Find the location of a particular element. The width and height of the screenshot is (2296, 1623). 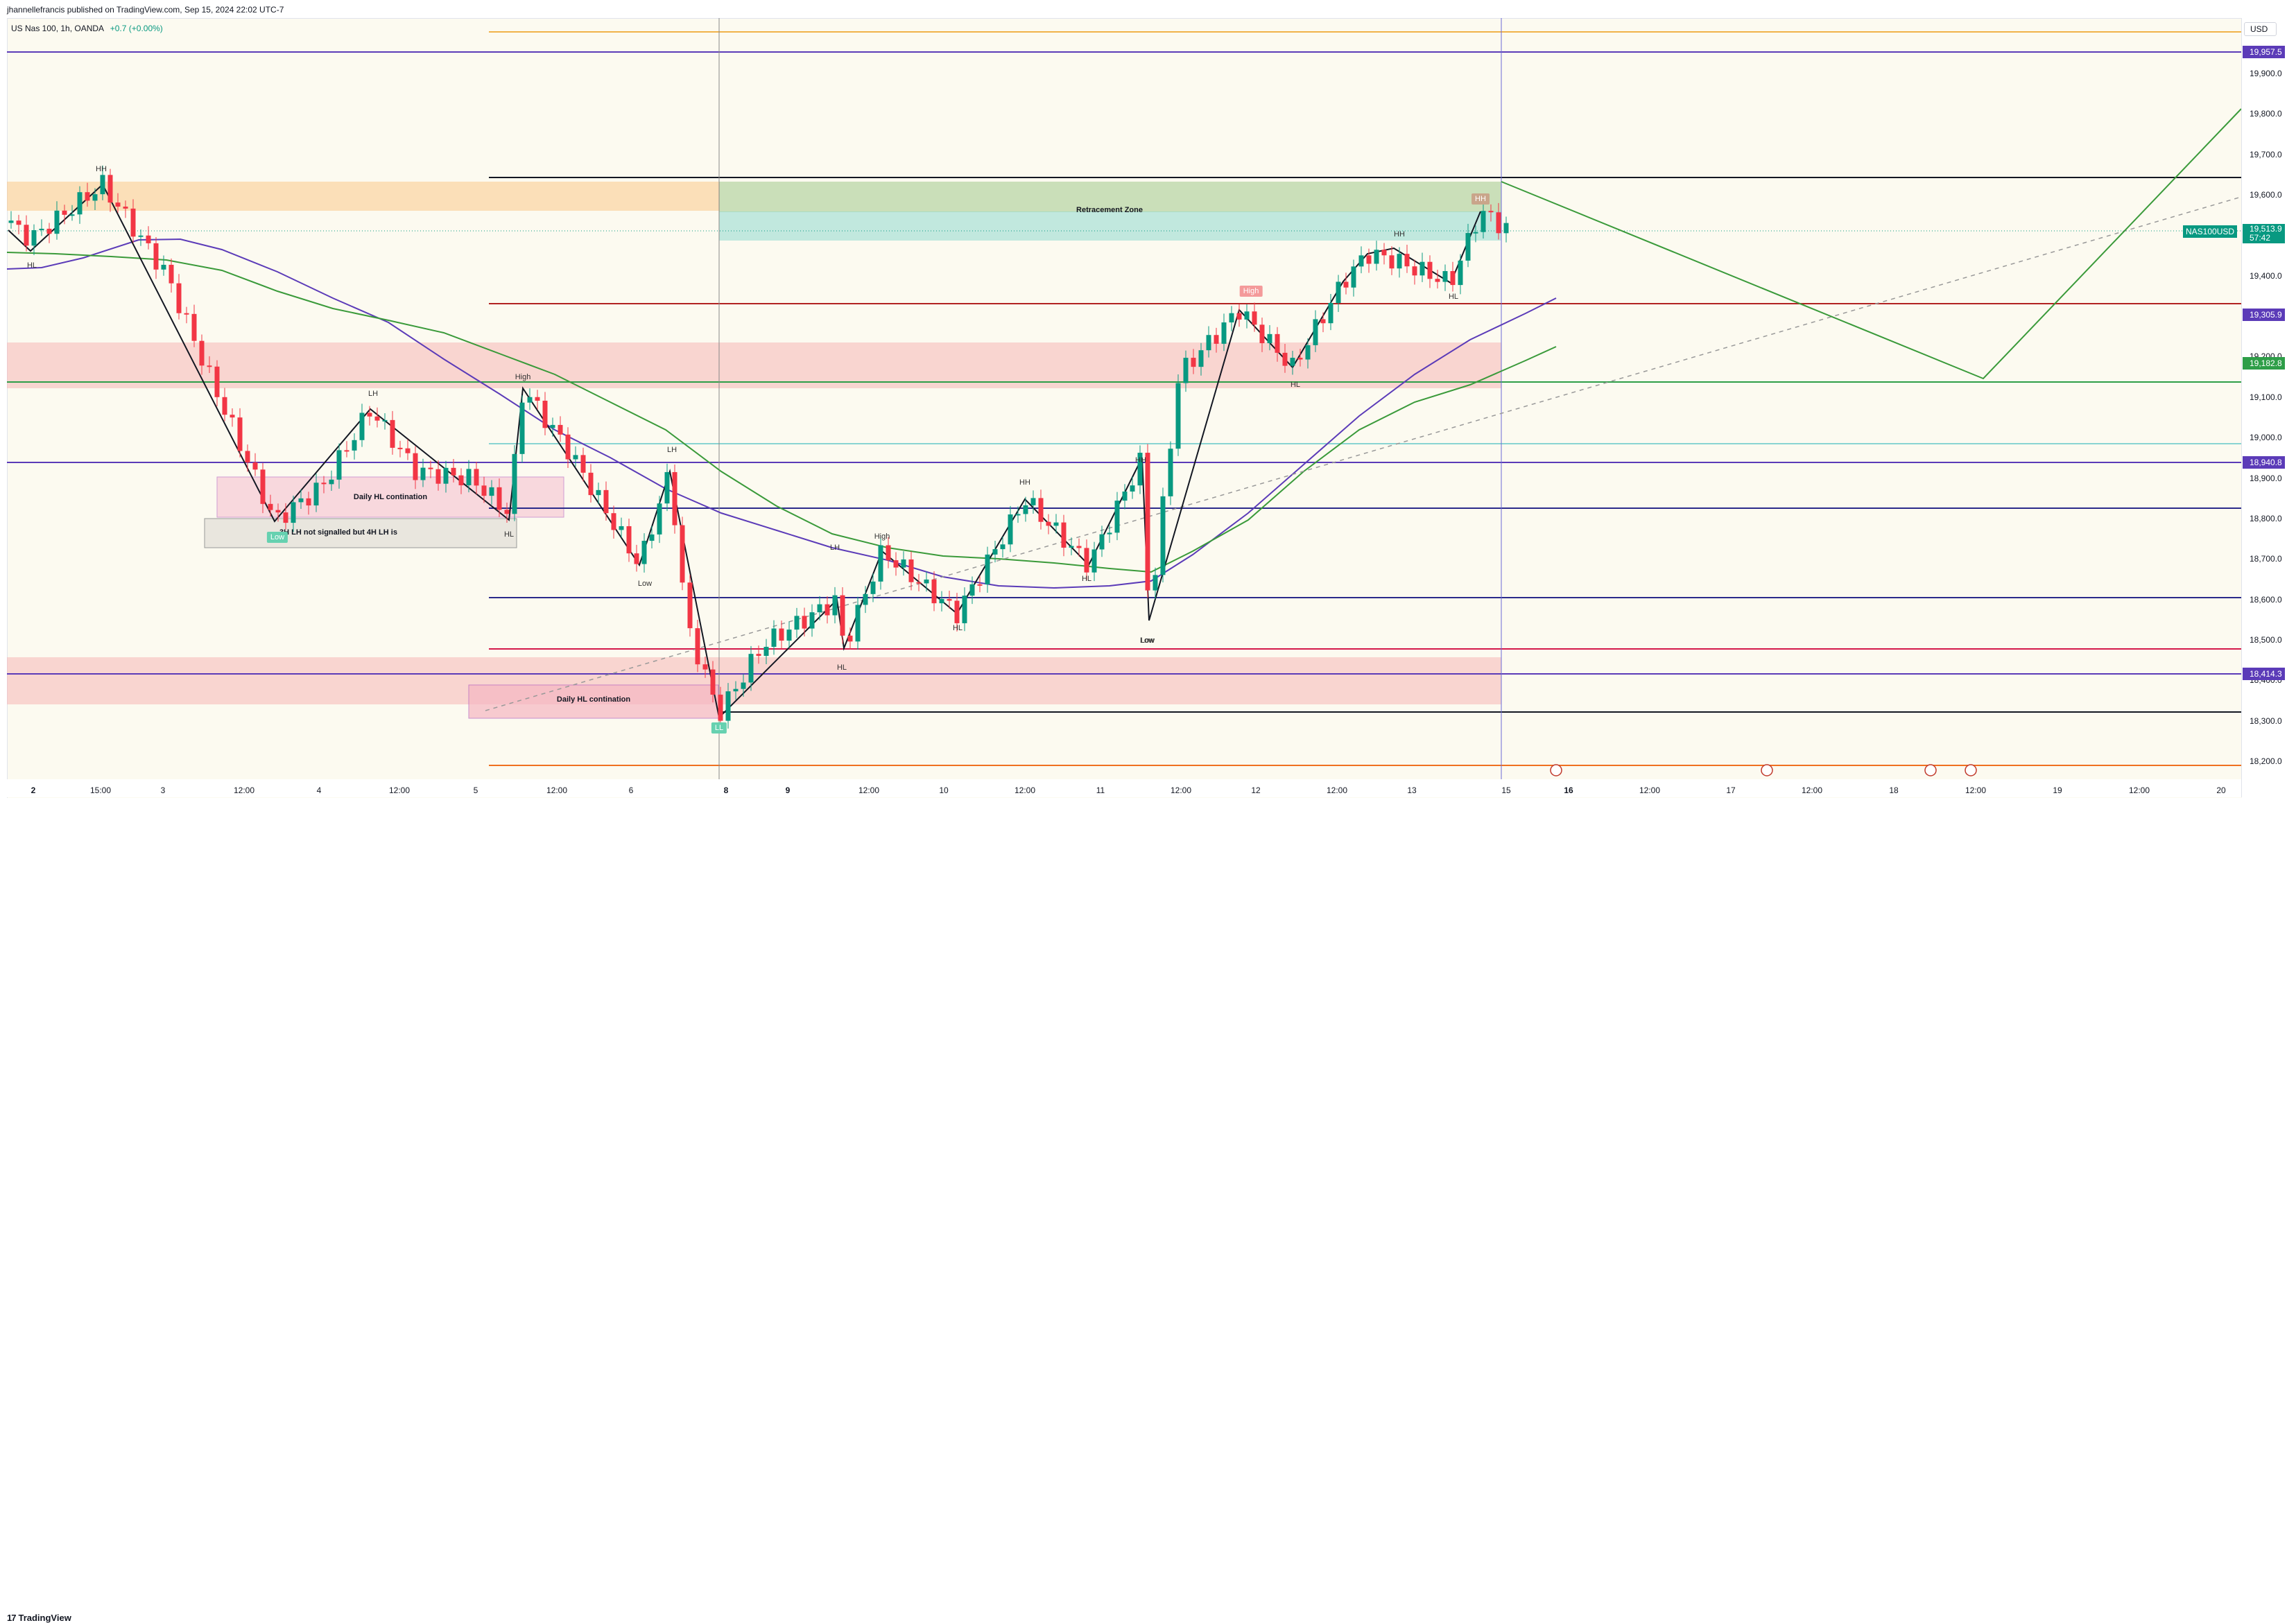

price-tick: 18,200.0 is located at coordinates (2266, 761).